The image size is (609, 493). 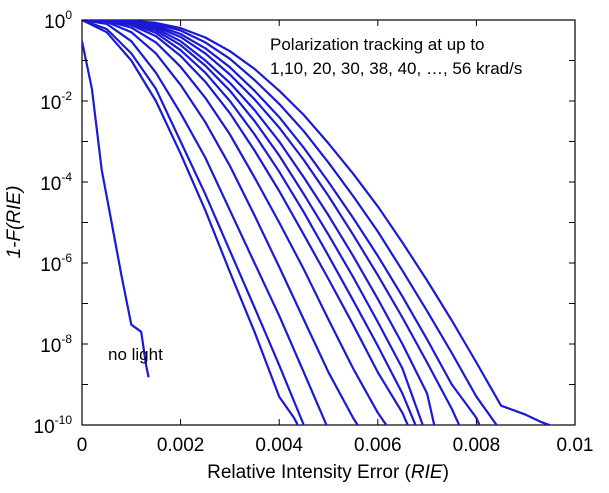 What do you see at coordinates (56, 344) in the screenshot?
I see `y-tick-label: 10⁻⁸` at bounding box center [56, 344].